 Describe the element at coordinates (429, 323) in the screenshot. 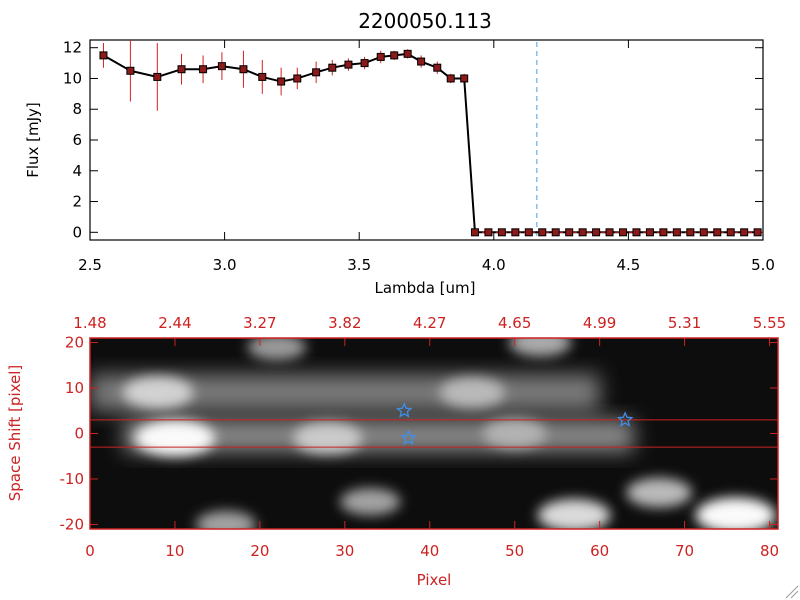

I see `wavelength-tick-label: 4.27` at that location.